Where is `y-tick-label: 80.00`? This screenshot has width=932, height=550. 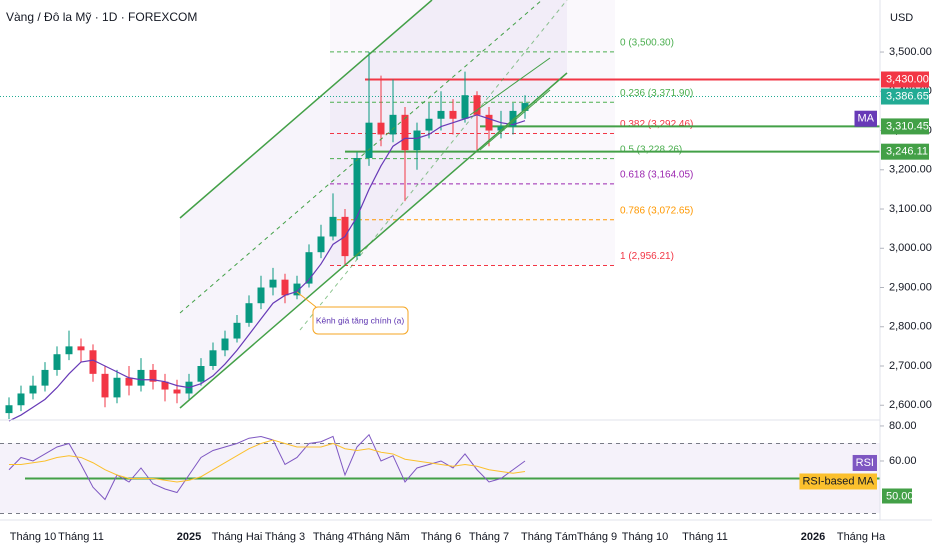 y-tick-label: 80.00 is located at coordinates (903, 426).